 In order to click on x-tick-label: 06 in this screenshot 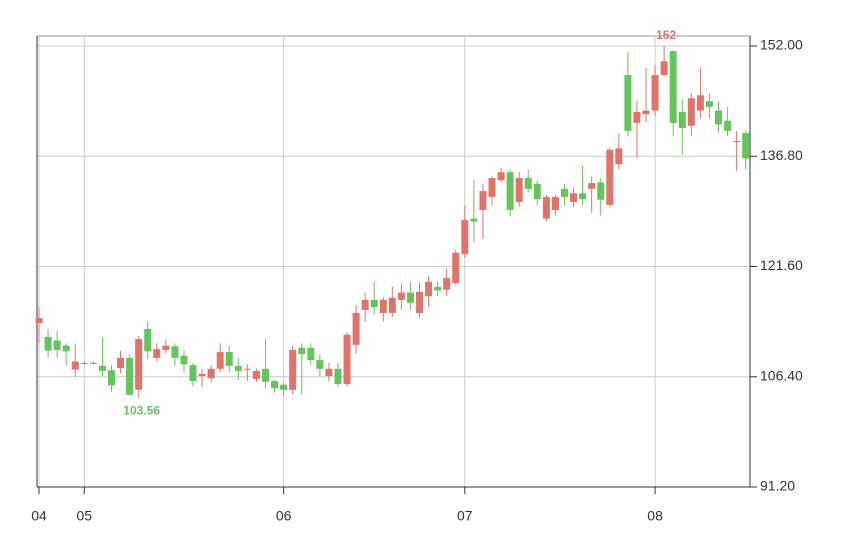, I will do `click(284, 516)`.